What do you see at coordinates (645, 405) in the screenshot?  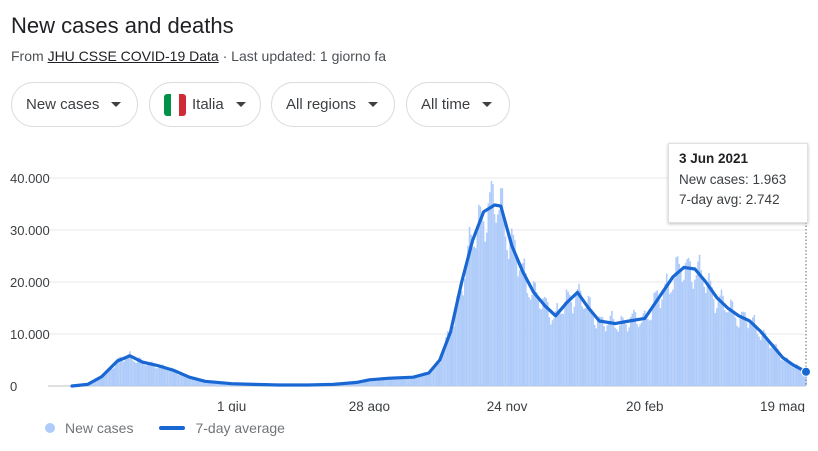 I see `x-tick-label: 20 feb` at bounding box center [645, 405].